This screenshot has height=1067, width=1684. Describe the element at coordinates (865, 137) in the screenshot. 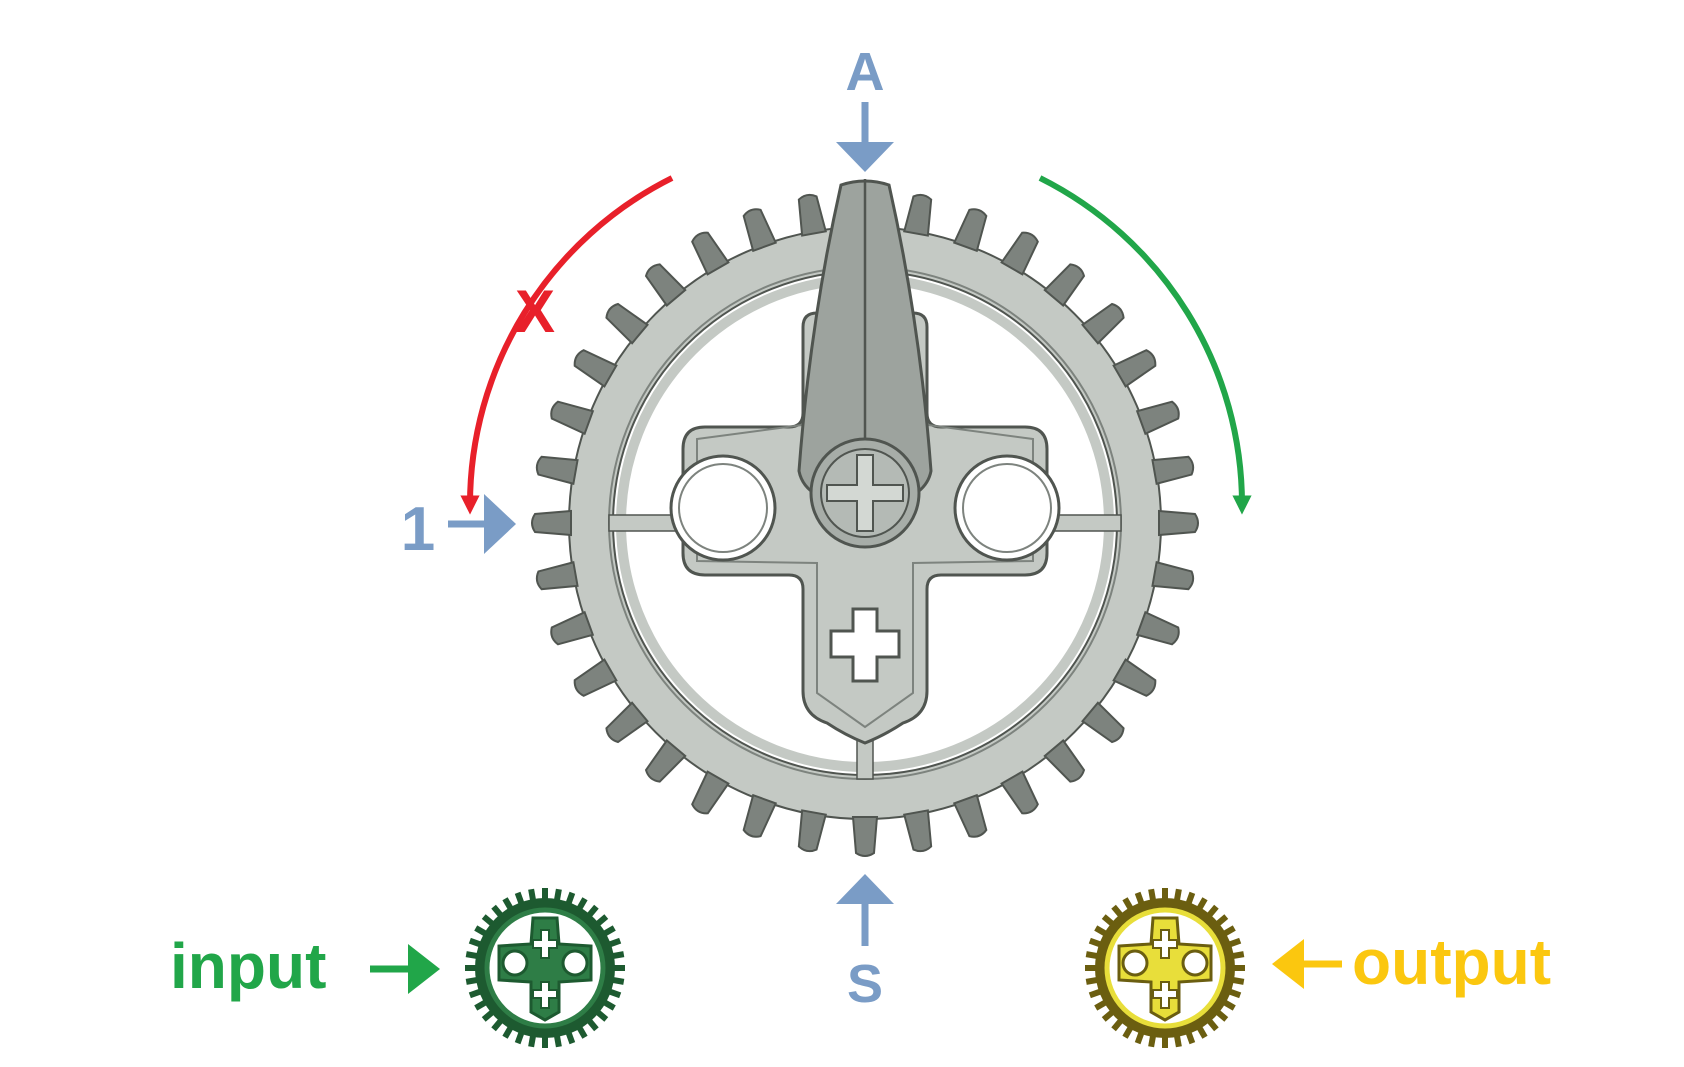

I see `top-marker-arrow` at that location.